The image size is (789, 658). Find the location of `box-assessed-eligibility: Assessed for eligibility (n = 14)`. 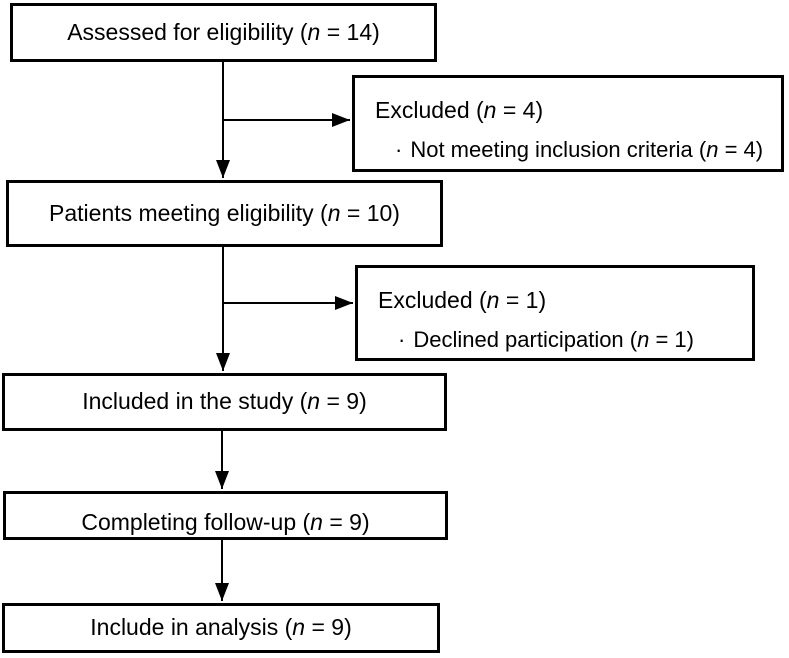

box-assessed-eligibility: Assessed for eligibility (n = 14) is located at coordinates (223, 32).